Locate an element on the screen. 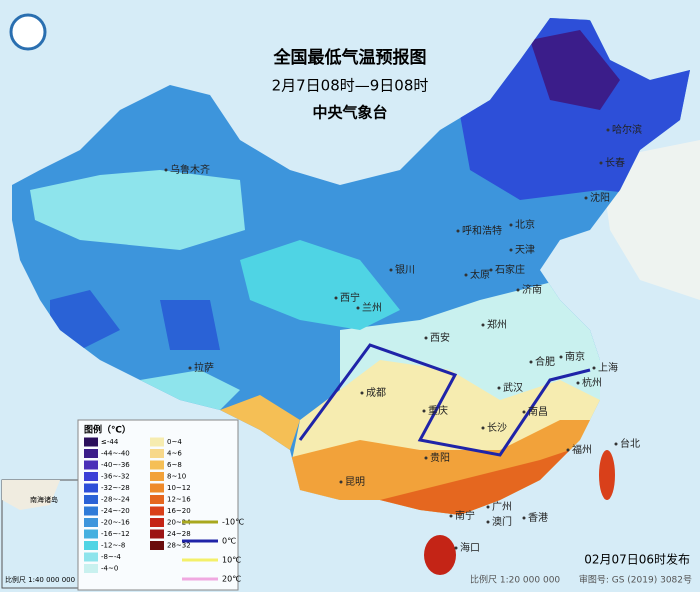 The height and width of the screenshot is (596, 700). city-label: 香港 is located at coordinates (538, 518).